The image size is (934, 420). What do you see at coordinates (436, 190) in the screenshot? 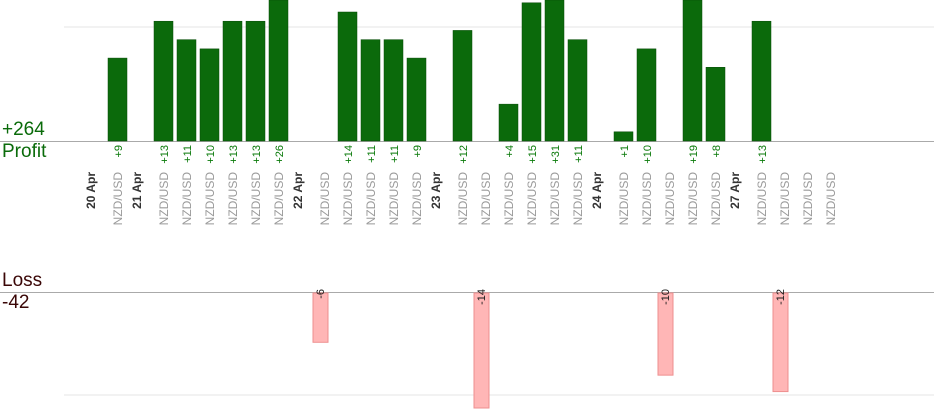
I see `date-label: 23 Apr` at bounding box center [436, 190].